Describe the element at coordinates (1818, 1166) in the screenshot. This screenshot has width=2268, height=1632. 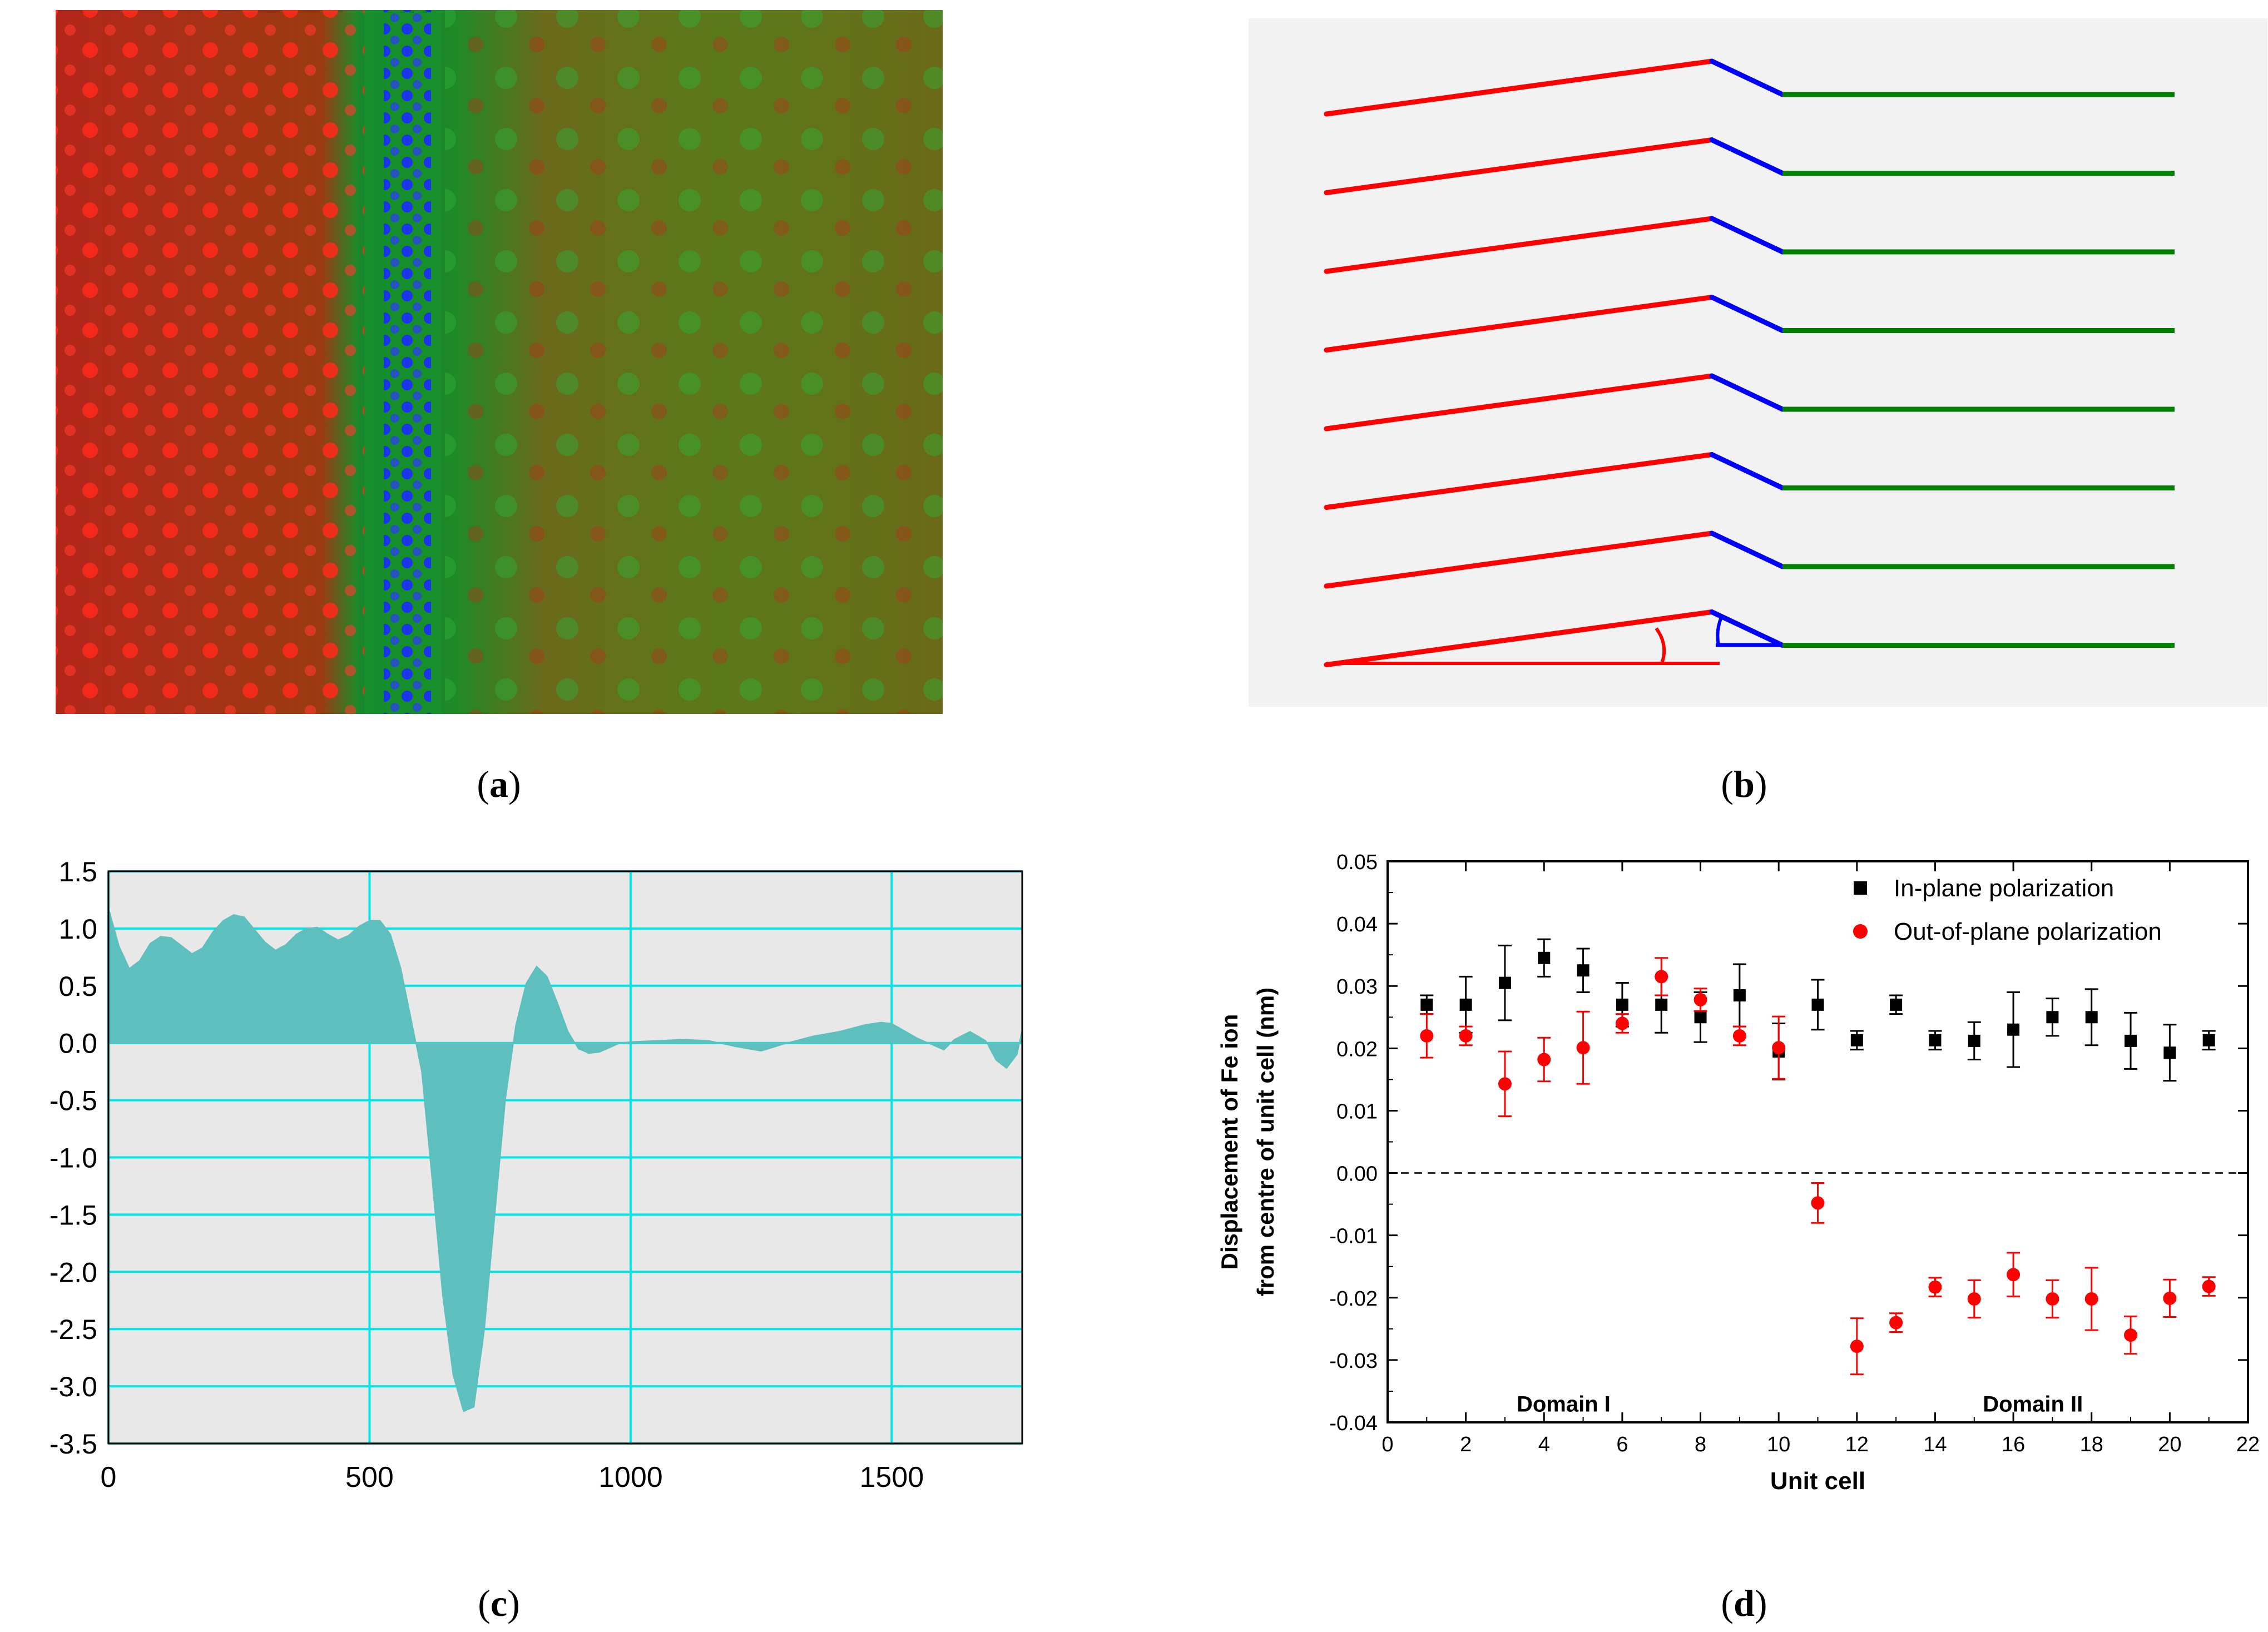
I see `out-of-plane-series` at that location.